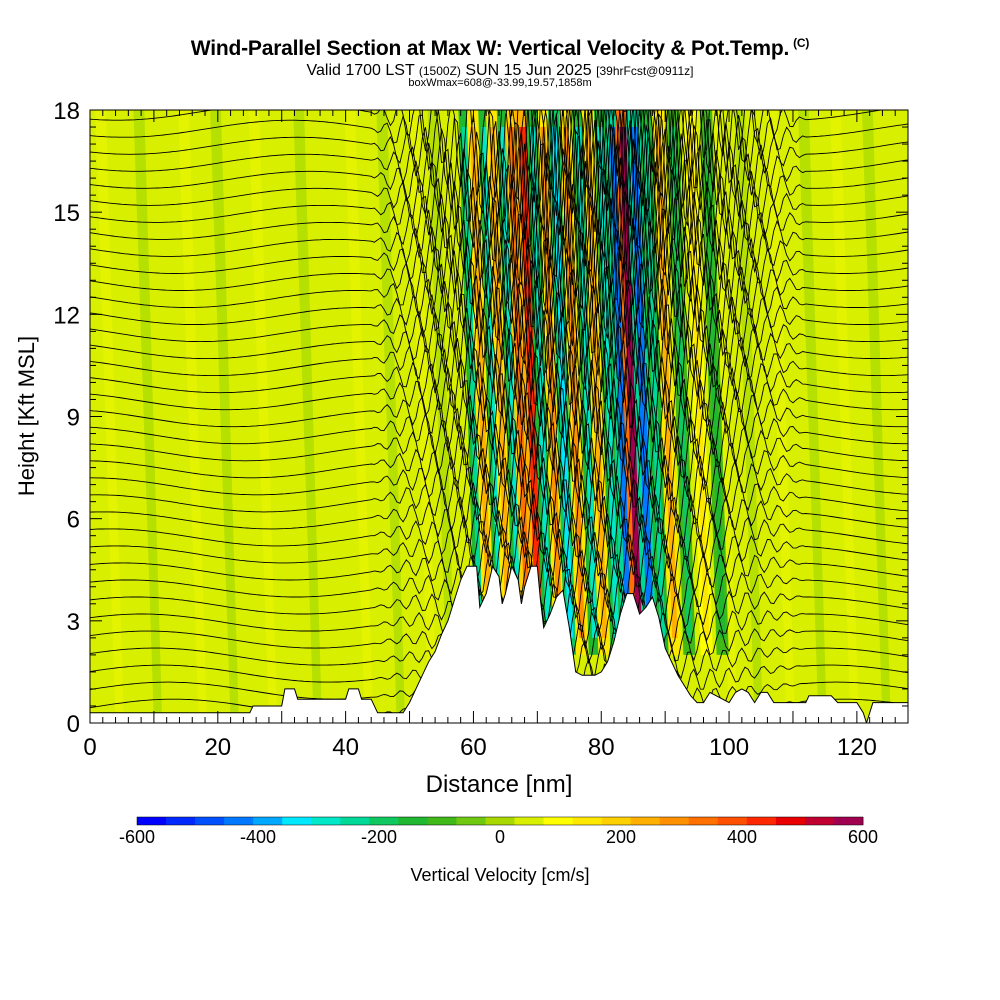 This screenshot has width=1000, height=1000. I want to click on colorbar-label: Vertical Velocity [cm/s], so click(499, 875).